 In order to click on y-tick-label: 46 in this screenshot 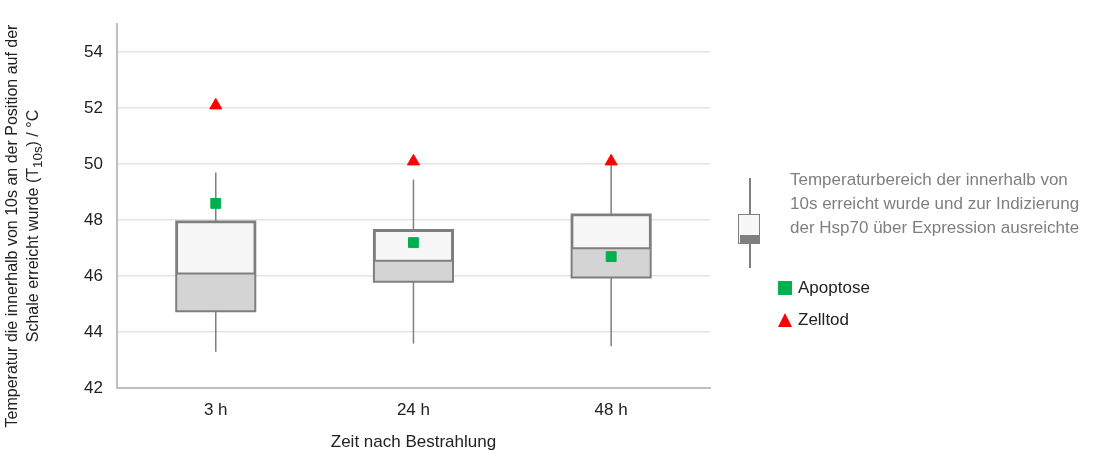, I will do `click(93, 275)`.